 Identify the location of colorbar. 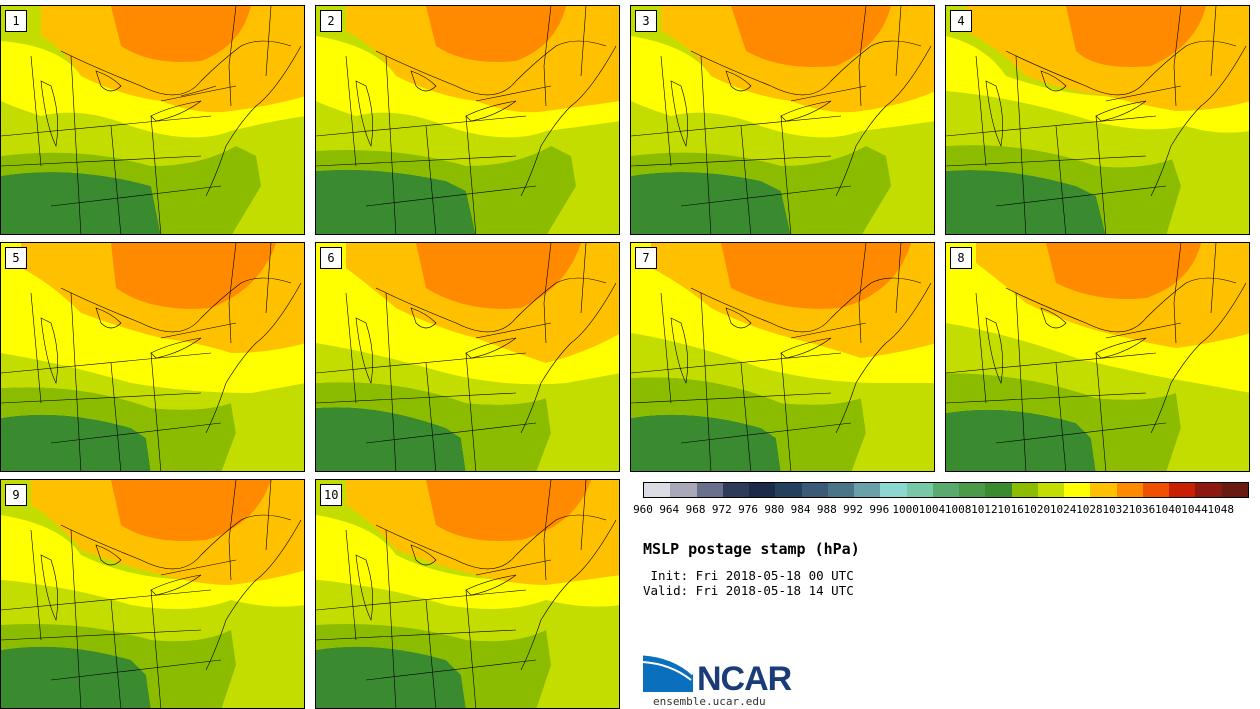
(946, 490).